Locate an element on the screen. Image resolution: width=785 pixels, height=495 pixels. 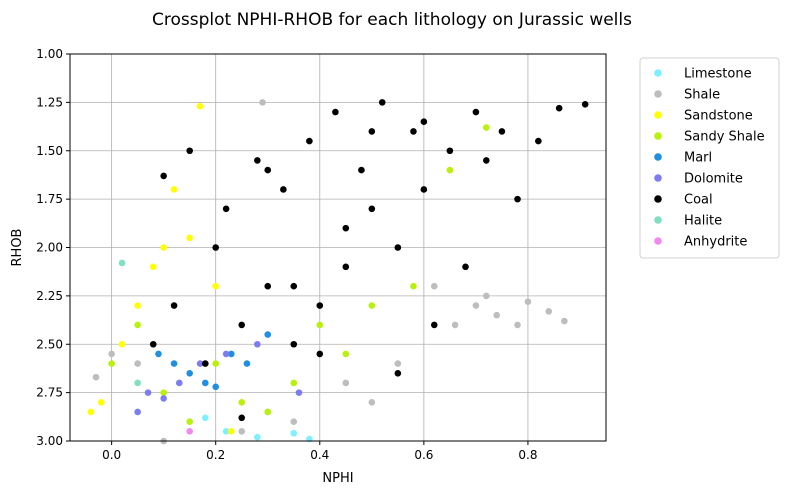
y-tick-label: 2.25 is located at coordinates (49, 296).